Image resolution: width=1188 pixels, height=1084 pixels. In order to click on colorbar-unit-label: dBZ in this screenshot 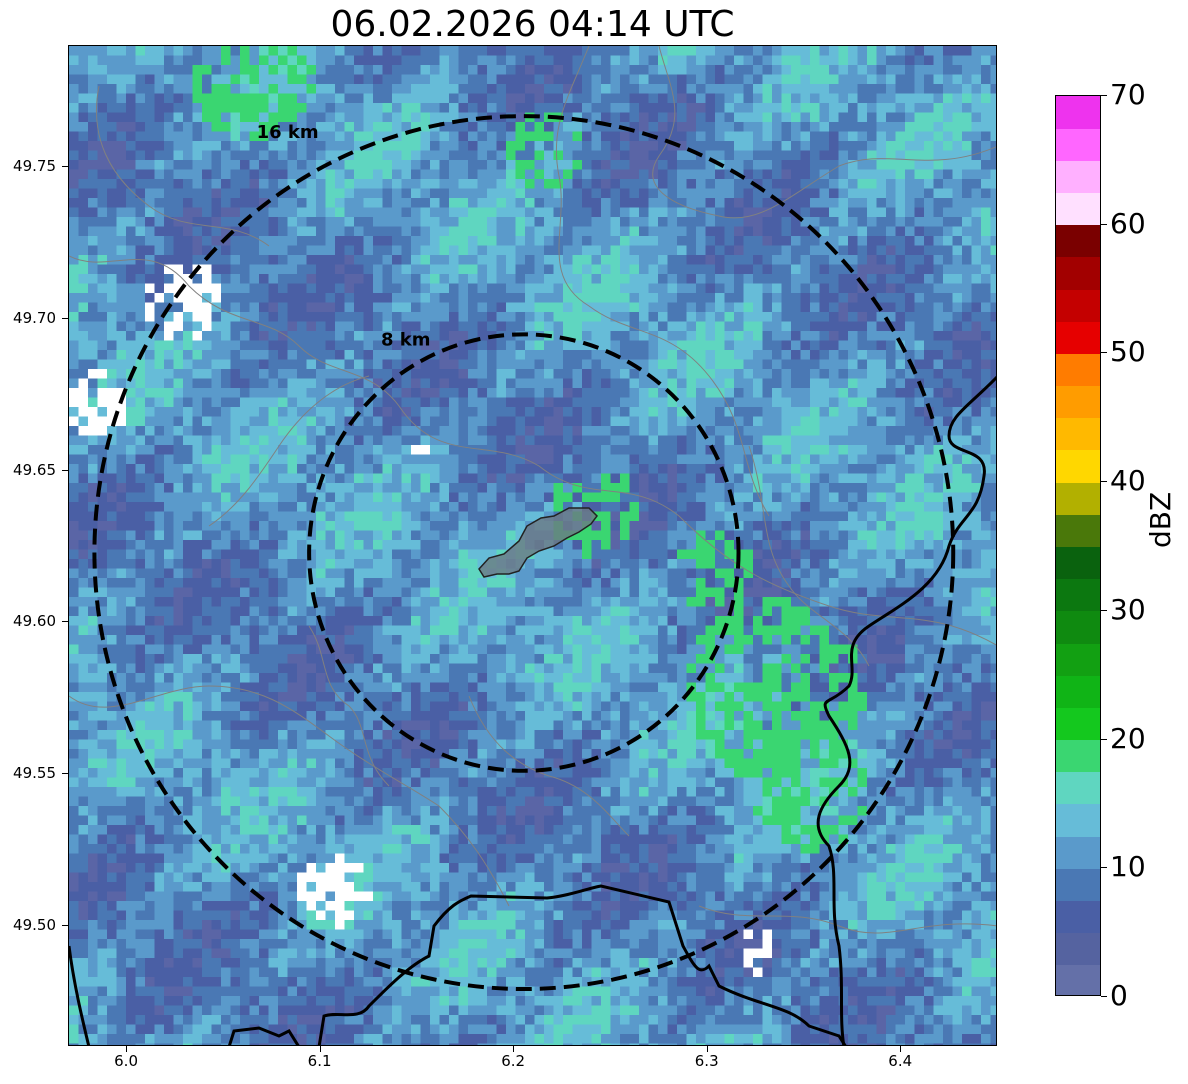, I will do `click(1160, 519)`.